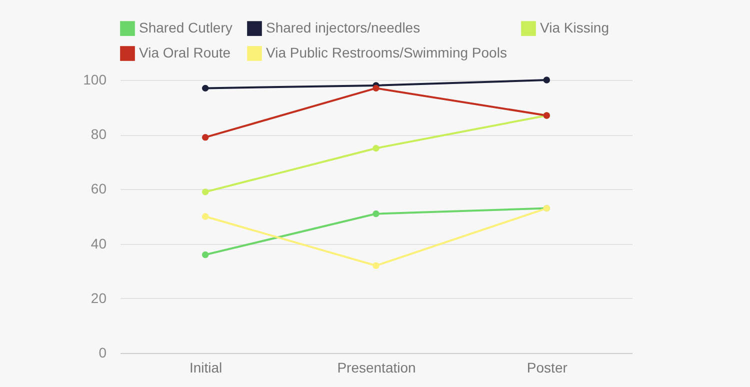 This screenshot has width=750, height=387. I want to click on y-tick-label: 20, so click(98, 298).